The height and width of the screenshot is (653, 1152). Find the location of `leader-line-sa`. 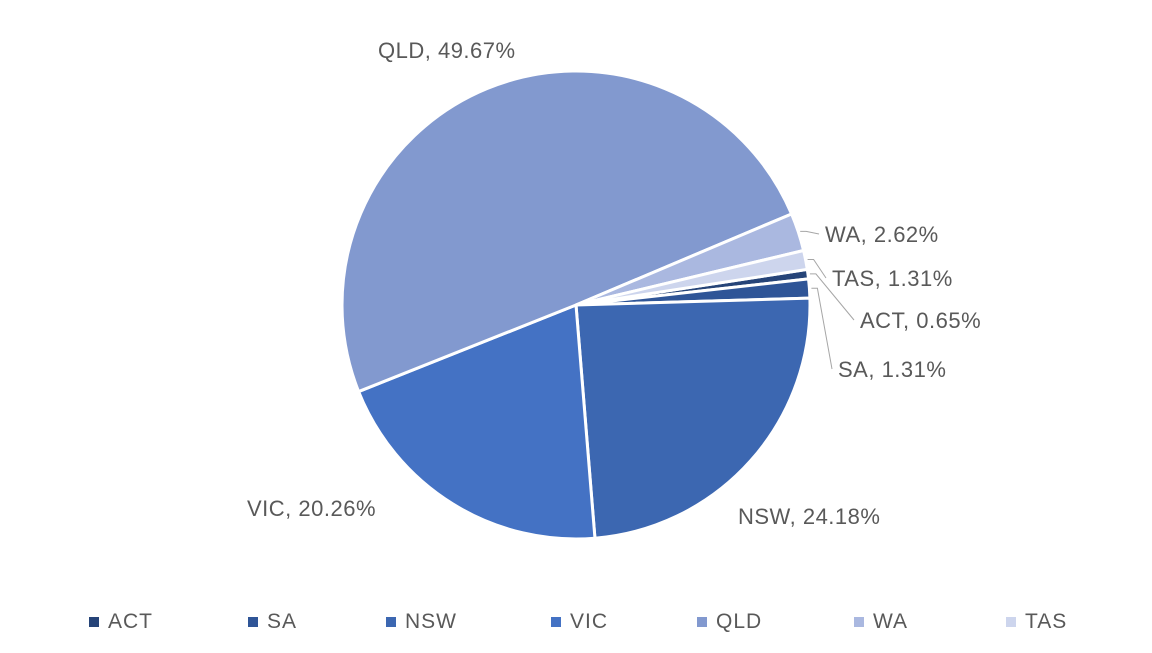

leader-line-sa is located at coordinates (822, 328).